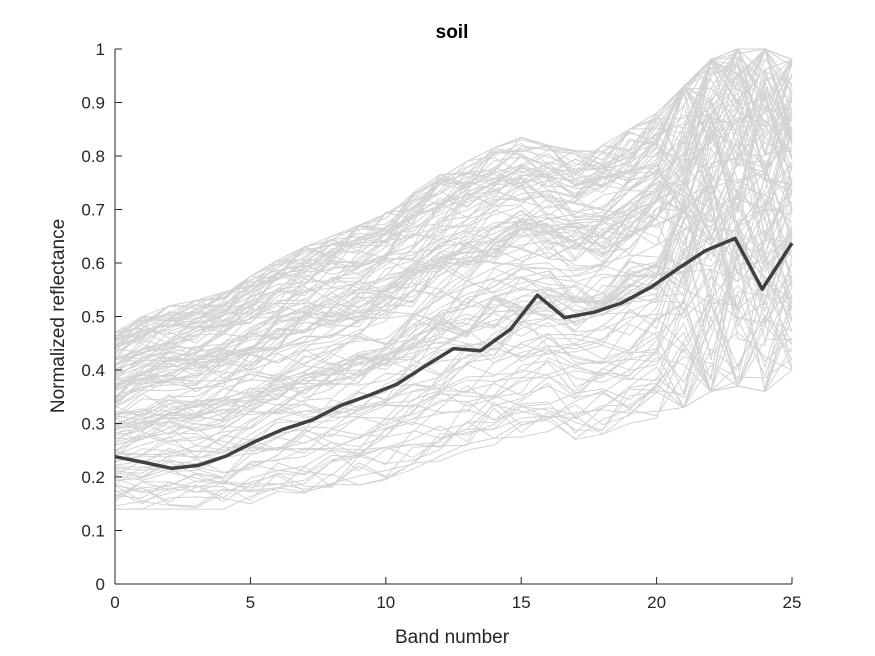 The image size is (875, 656). Describe the element at coordinates (100, 49) in the screenshot. I see `y-tick-label: 1` at that location.